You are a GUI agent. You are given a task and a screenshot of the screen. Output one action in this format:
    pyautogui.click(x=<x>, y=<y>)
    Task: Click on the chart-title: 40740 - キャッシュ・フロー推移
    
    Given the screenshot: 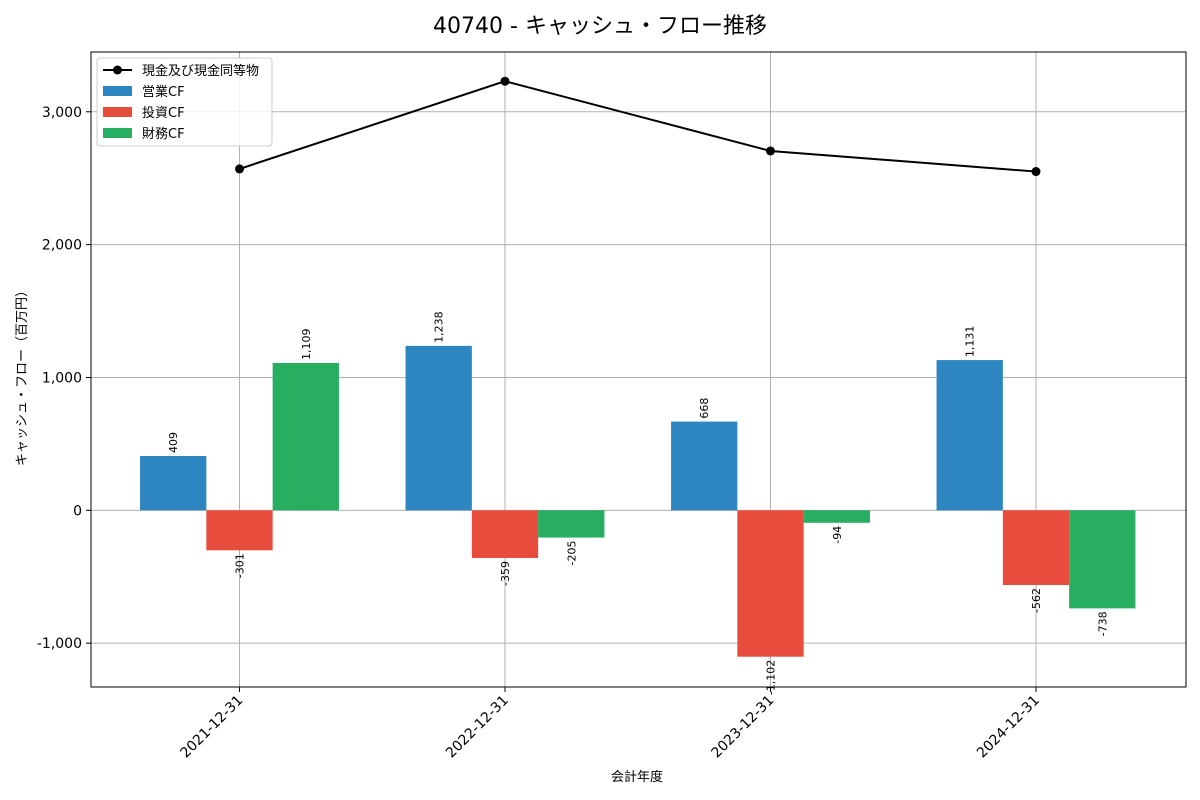 What is the action you would take?
    pyautogui.click(x=600, y=26)
    